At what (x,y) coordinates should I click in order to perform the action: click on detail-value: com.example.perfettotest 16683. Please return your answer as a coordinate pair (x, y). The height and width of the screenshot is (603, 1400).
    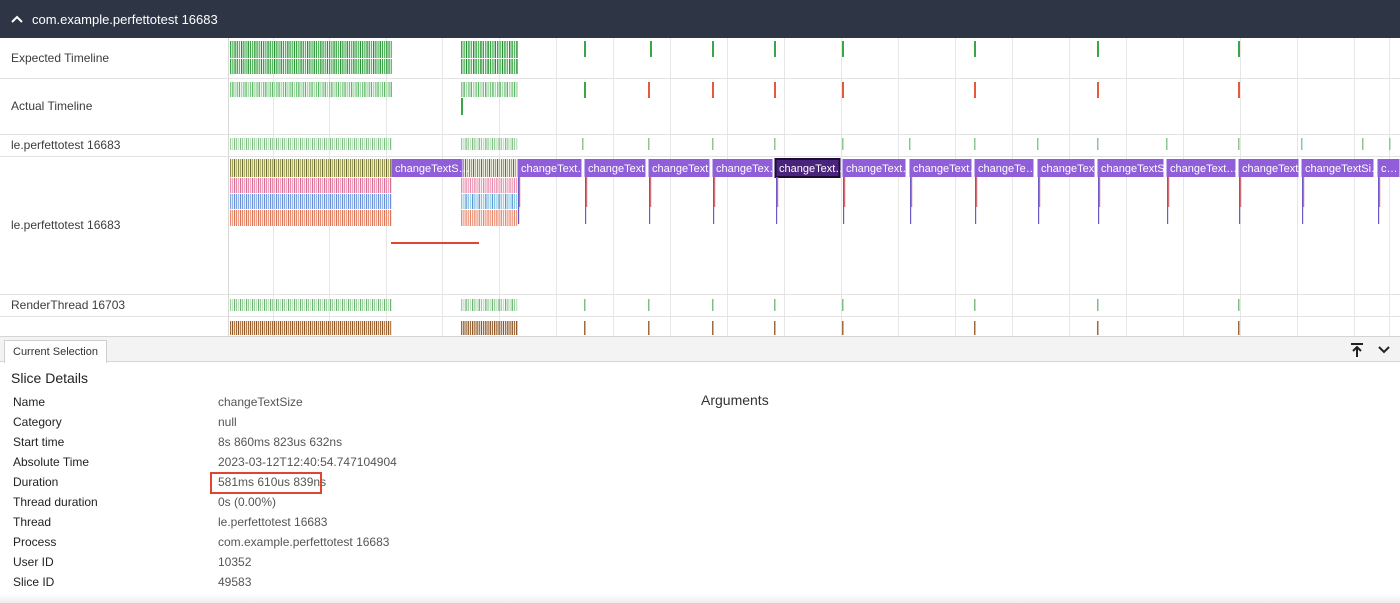
    Looking at the image, I should click on (304, 542).